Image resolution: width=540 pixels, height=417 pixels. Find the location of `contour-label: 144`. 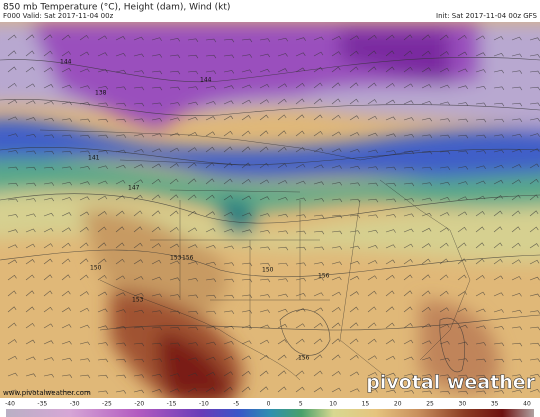

contour-label: 144 is located at coordinates (66, 62).